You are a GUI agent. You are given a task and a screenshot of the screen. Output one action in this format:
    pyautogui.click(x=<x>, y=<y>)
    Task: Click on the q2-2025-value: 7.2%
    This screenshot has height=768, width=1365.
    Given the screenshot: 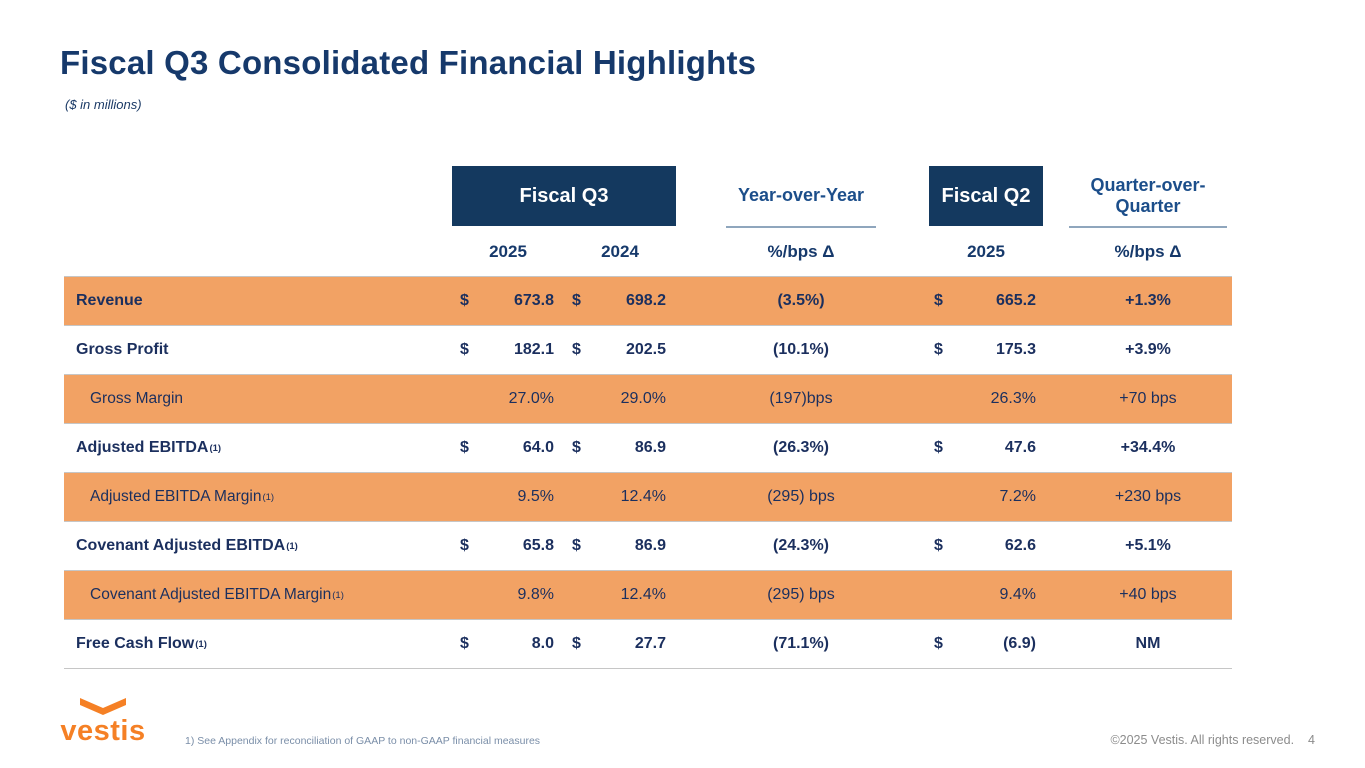 What is the action you would take?
    pyautogui.click(x=1017, y=496)
    